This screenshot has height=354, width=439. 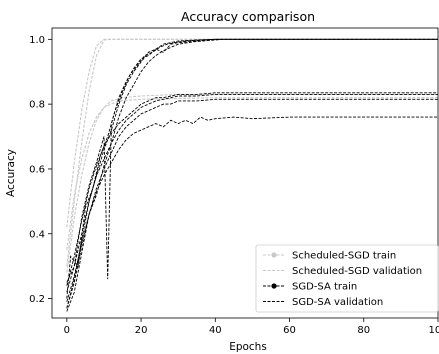 I want to click on x-tick-label: 80, so click(x=363, y=330).